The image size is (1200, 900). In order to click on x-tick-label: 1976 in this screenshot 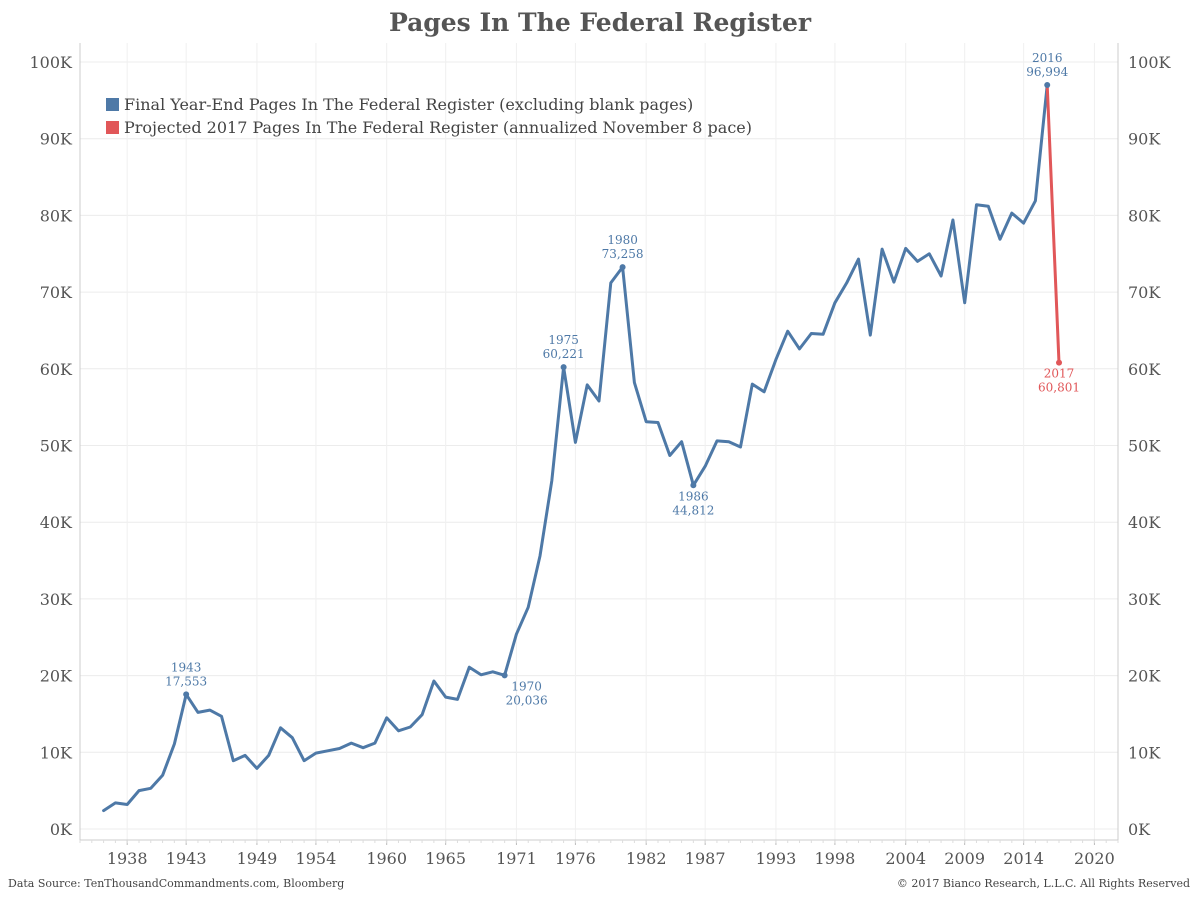, I will do `click(575, 858)`.